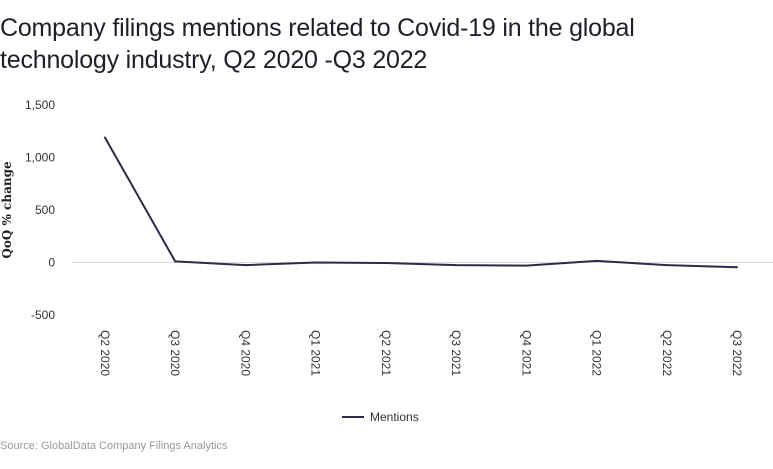 This screenshot has width=773, height=469. I want to click on y-axis-label: QoQ % change, so click(7, 210).